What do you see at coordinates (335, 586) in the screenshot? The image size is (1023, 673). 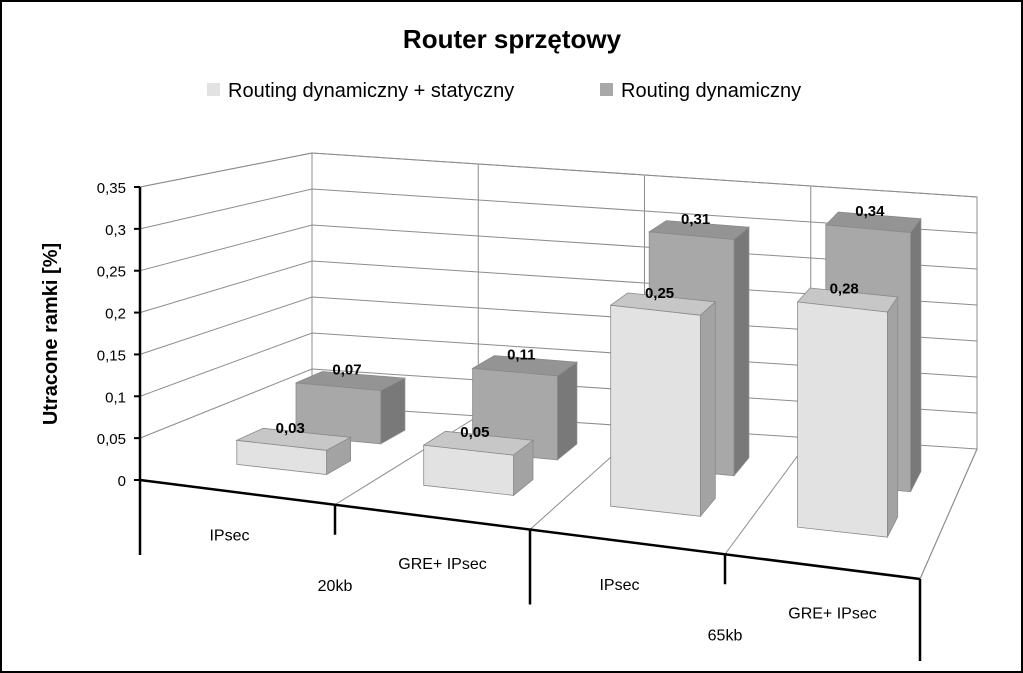 I see `x-group-label: 20kb` at bounding box center [335, 586].